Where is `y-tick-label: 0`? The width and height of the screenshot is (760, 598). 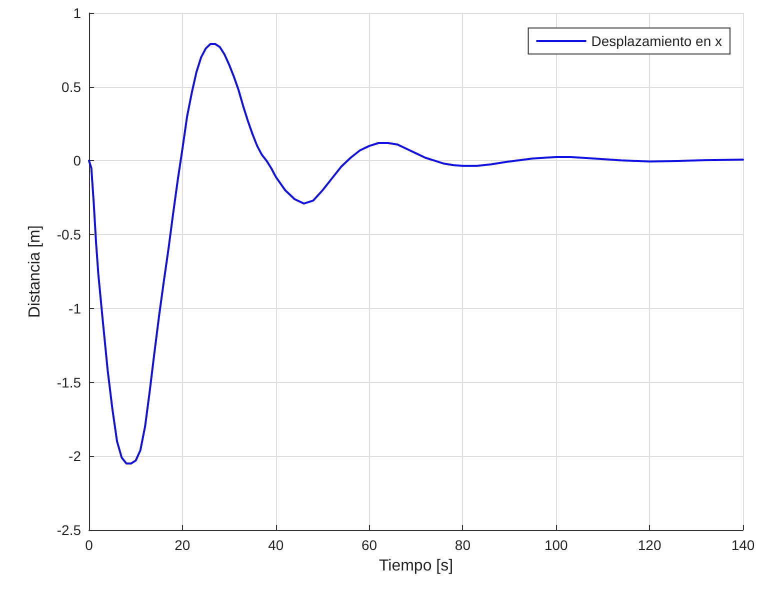
y-tick-label: 0 is located at coordinates (77, 160).